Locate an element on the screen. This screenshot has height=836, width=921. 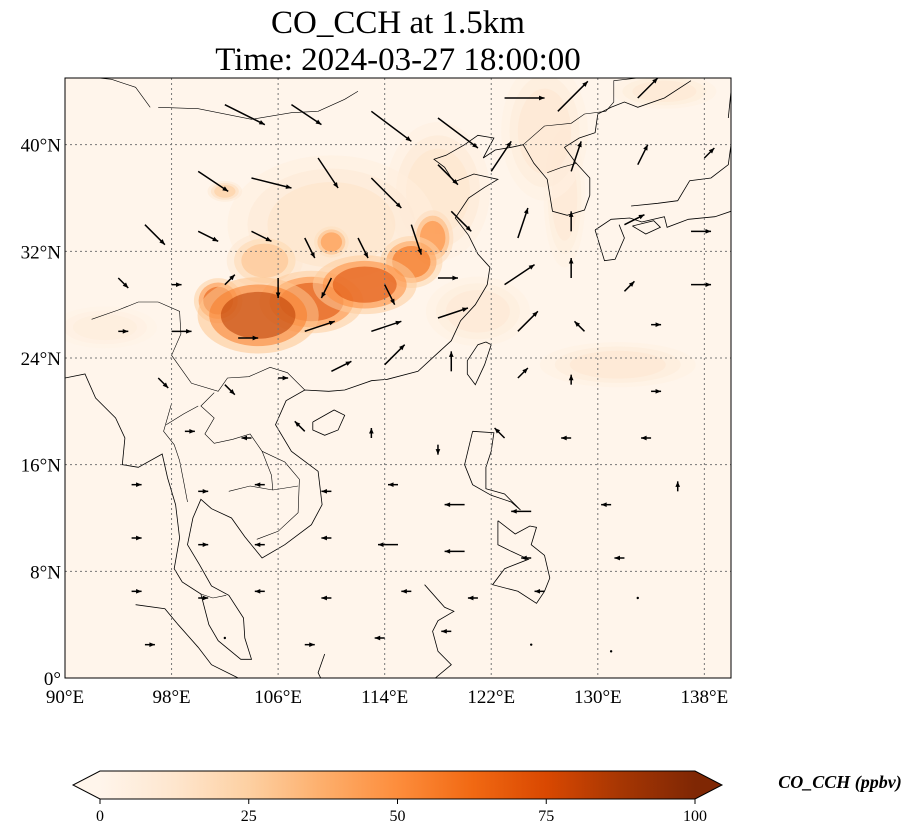
colorbar-ticks: 0 25 50 75 100 is located at coordinates (401, 812).